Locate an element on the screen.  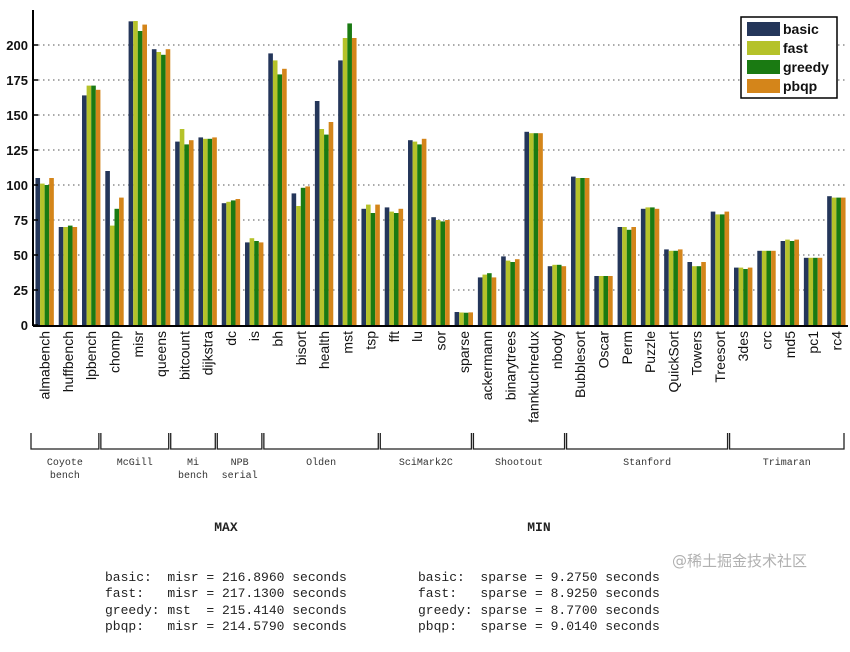
bar-basic-lpbench is located at coordinates (84, 210).